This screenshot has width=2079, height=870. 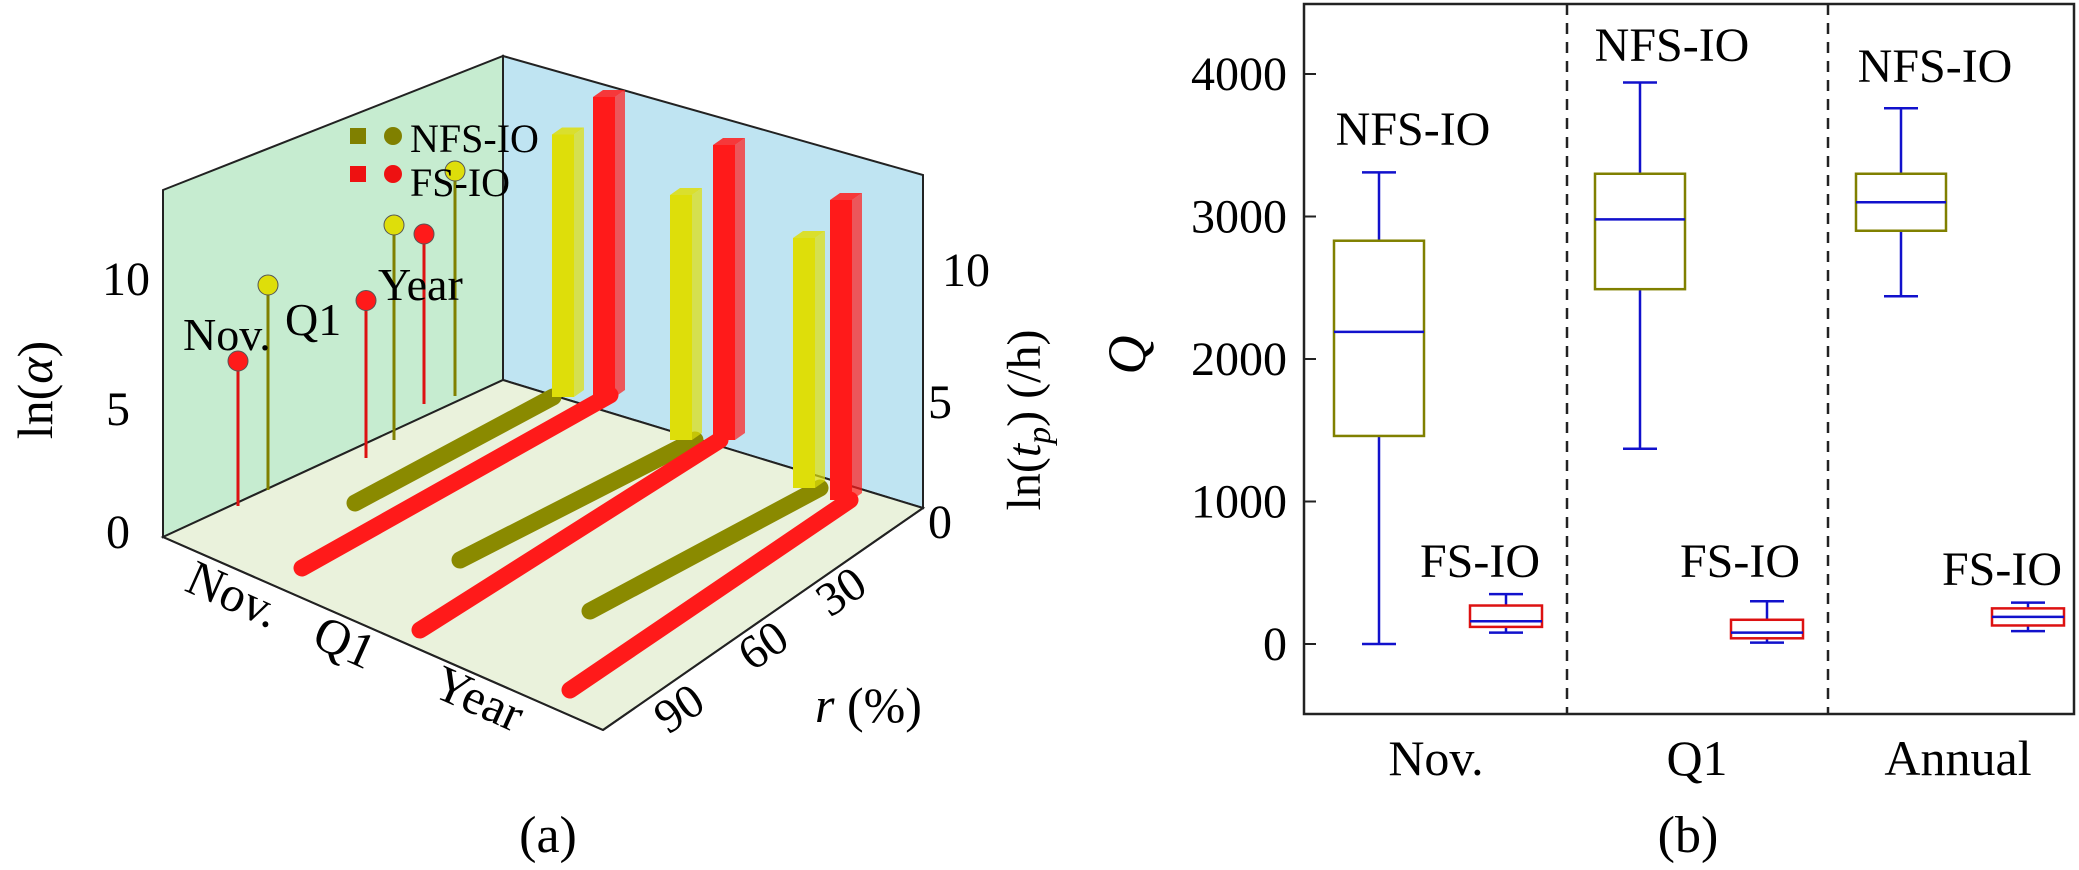 What do you see at coordinates (238, 361) in the screenshot?
I see `stem-fs-nov-head` at bounding box center [238, 361].